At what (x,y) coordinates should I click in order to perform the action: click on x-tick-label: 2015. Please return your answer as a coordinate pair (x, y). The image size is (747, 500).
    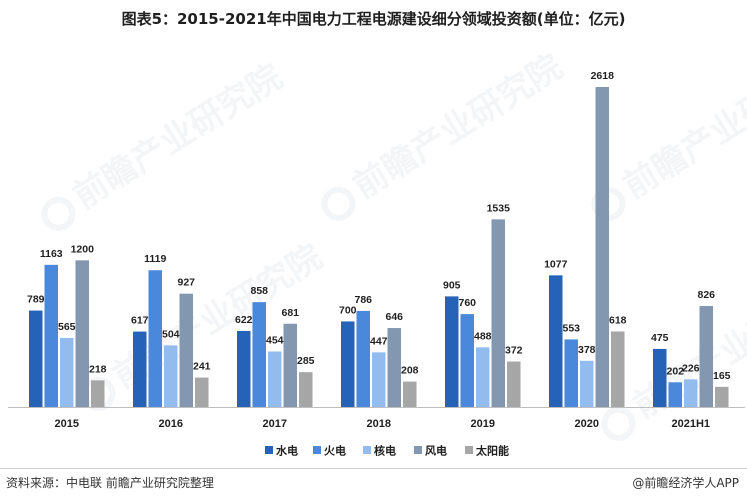
    Looking at the image, I should click on (67, 424).